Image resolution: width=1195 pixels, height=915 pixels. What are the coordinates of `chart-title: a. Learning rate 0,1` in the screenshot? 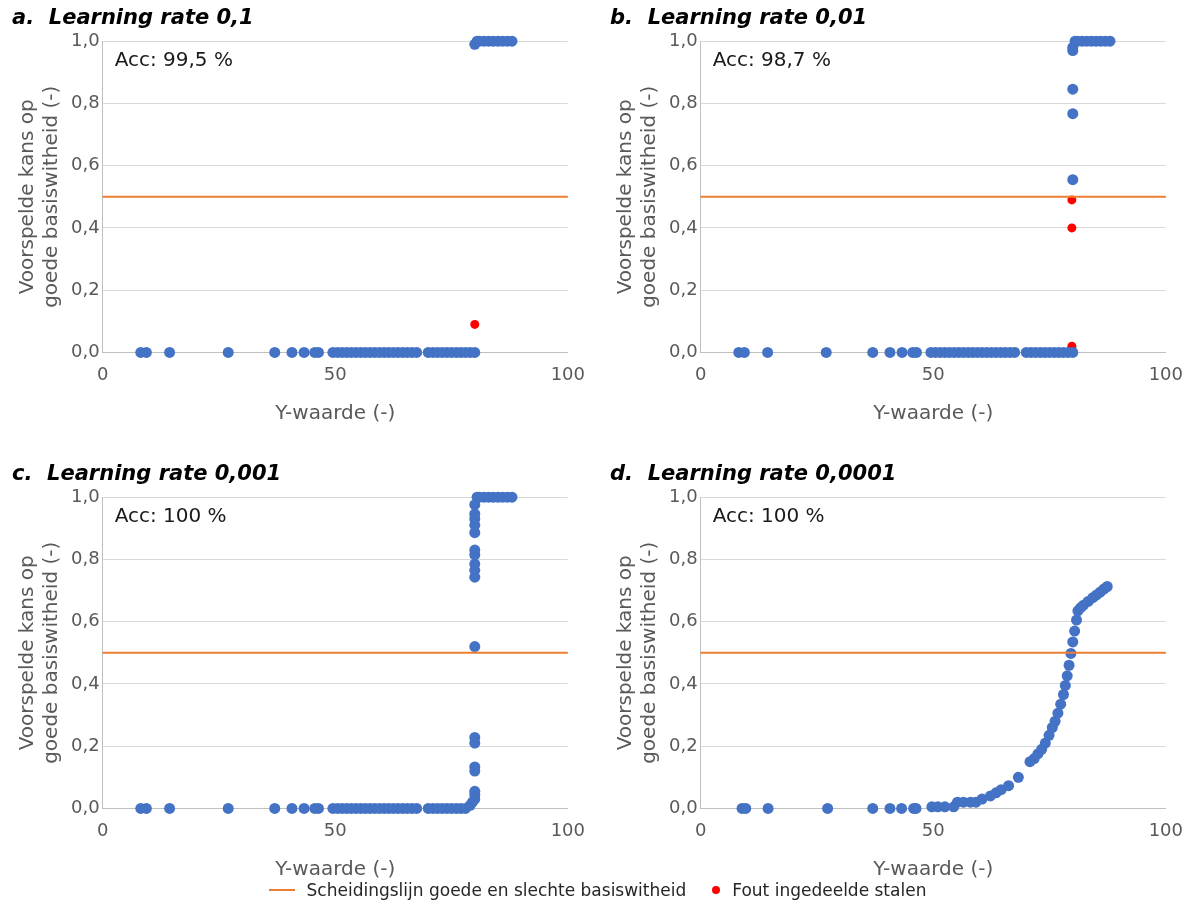 It's located at (133, 17).